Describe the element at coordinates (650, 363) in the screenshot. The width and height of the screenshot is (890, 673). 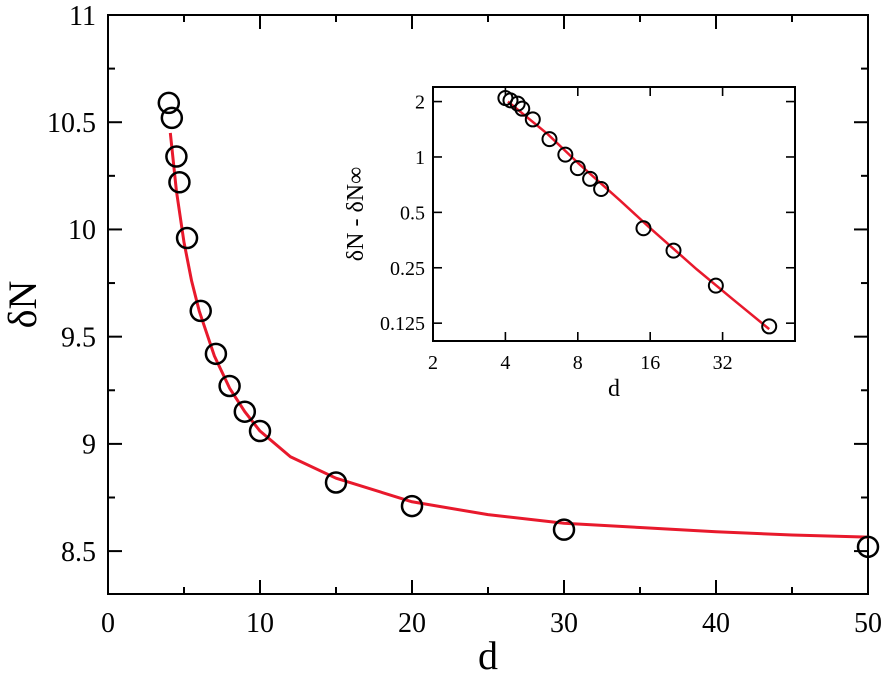
I see `inset-x-tick-label: 16` at that location.